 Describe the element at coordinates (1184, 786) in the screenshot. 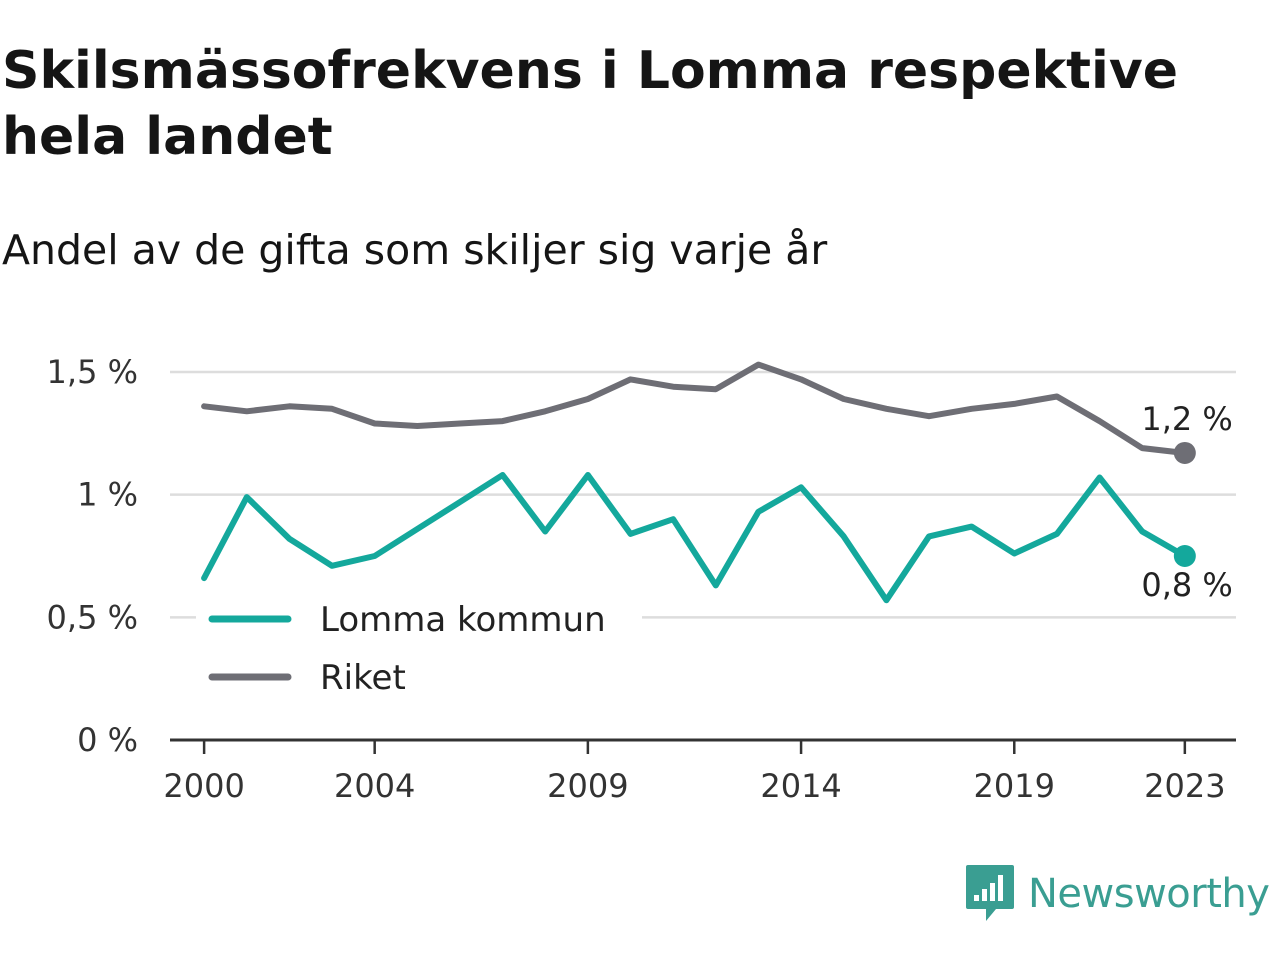

I see `x-tick-label: 2023` at that location.